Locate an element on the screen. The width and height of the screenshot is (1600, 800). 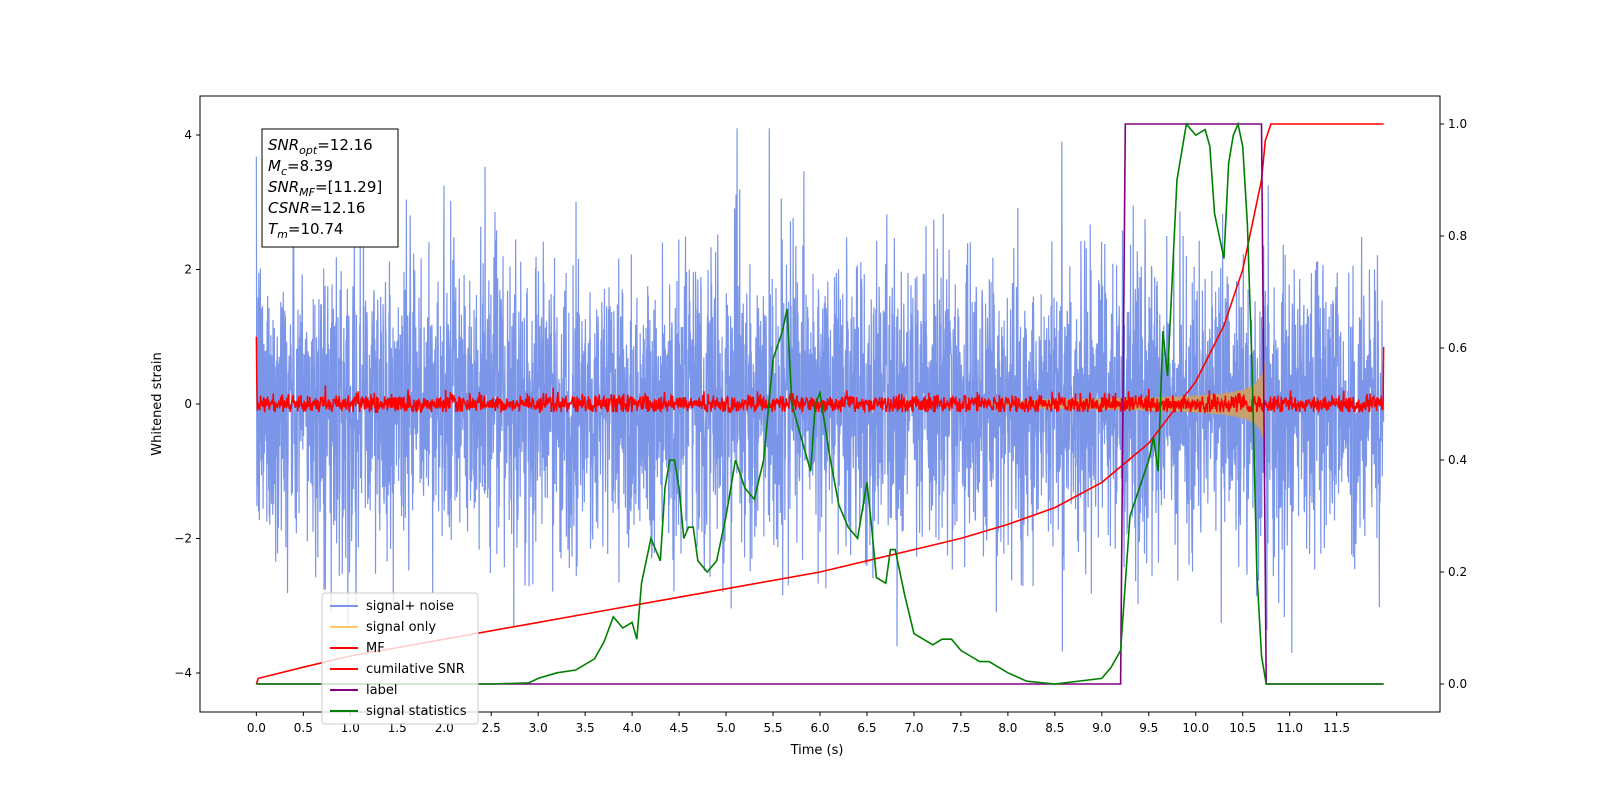
x-tick-label: 6.5 is located at coordinates (866, 728).